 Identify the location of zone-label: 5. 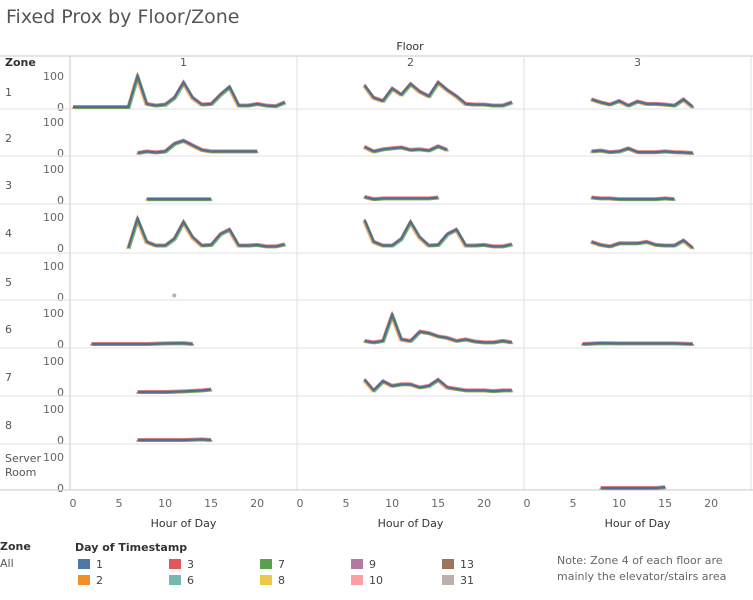
(8, 282).